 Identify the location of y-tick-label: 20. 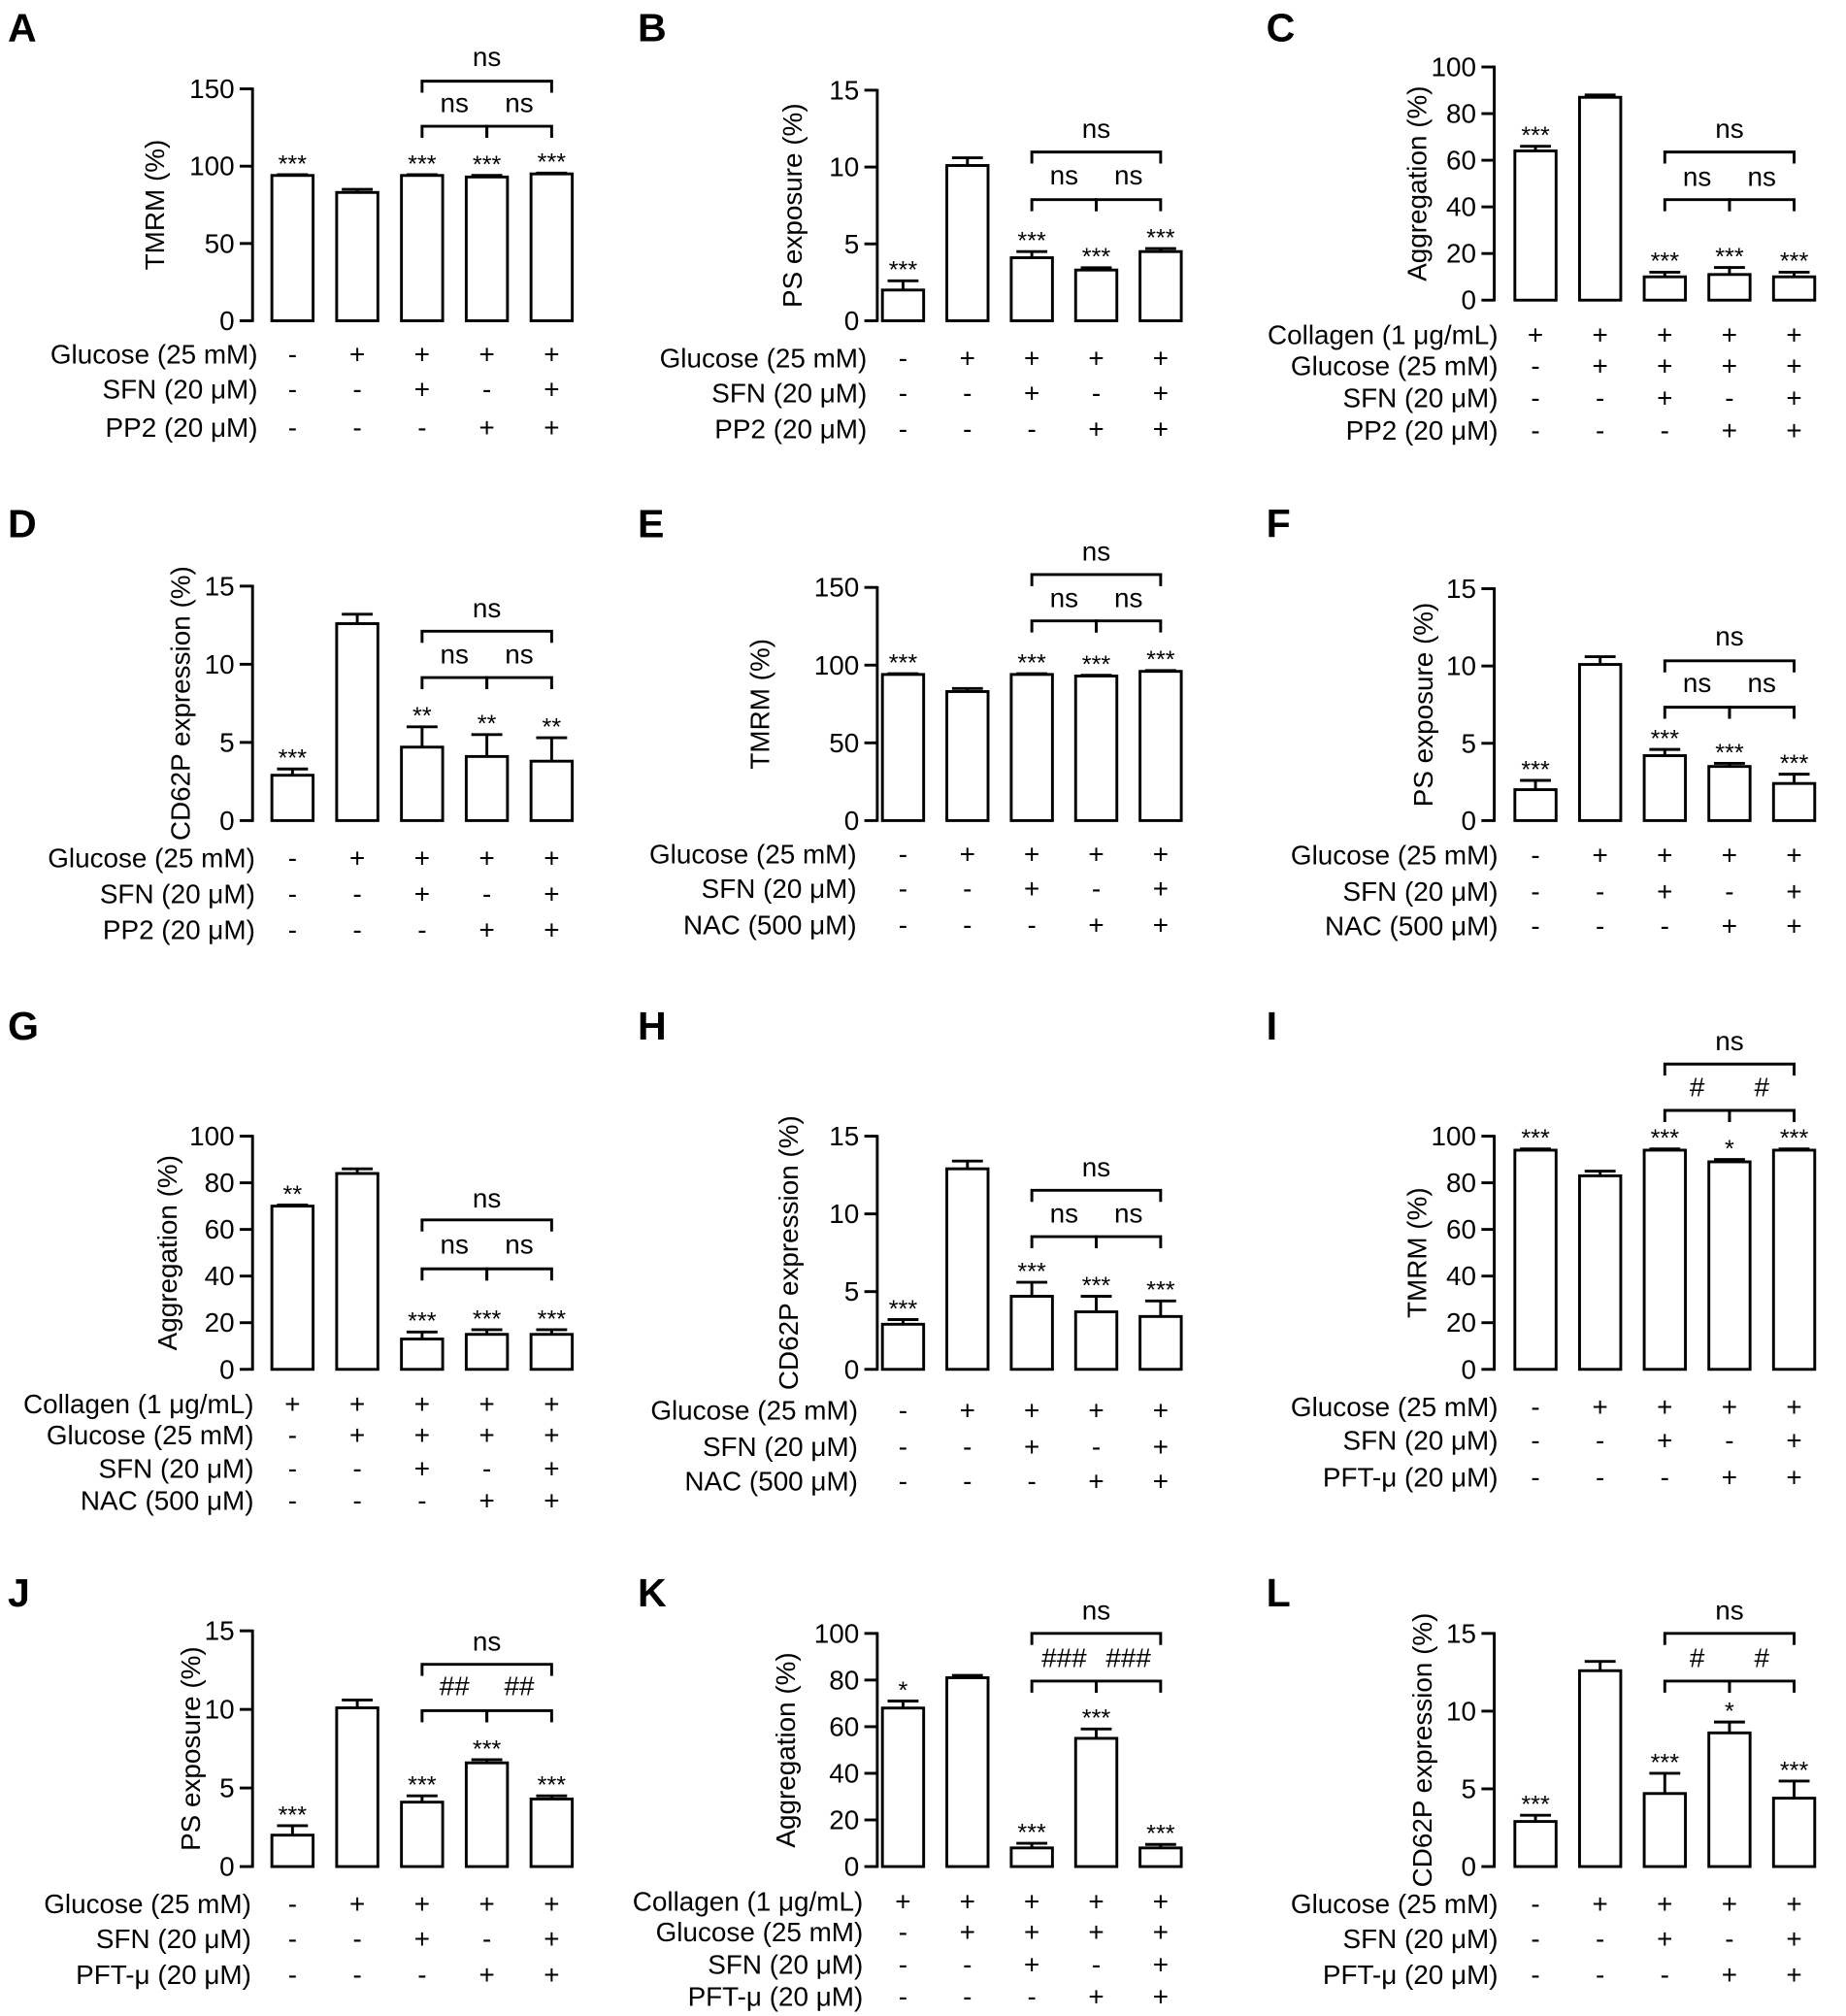
(844, 1820).